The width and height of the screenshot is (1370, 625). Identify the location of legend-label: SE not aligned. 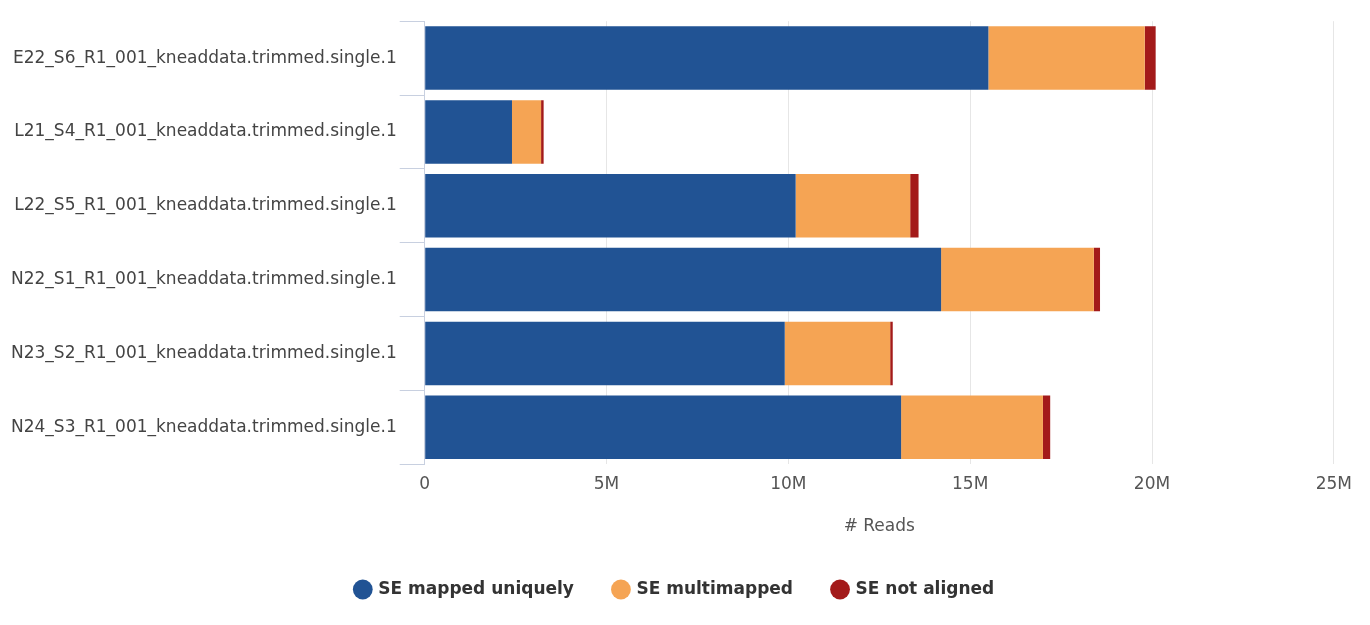
(925, 587).